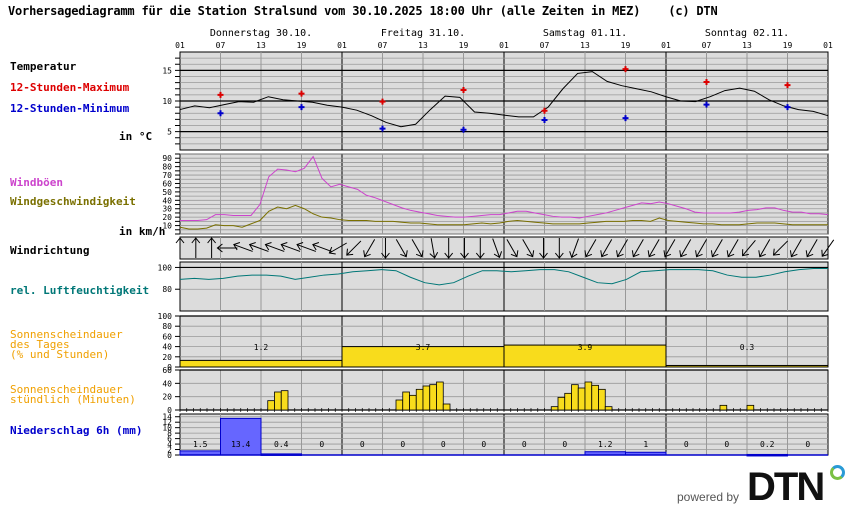  I want to click on svg-text: 5, so click(169, 132).